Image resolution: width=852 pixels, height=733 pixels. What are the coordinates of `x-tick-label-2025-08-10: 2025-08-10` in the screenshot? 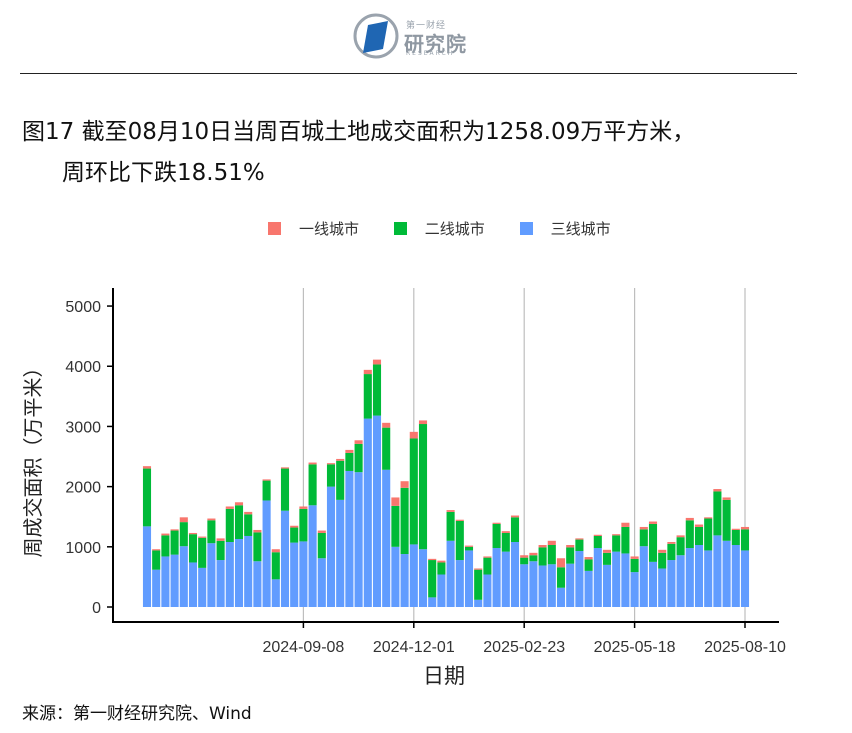 It's located at (745, 647).